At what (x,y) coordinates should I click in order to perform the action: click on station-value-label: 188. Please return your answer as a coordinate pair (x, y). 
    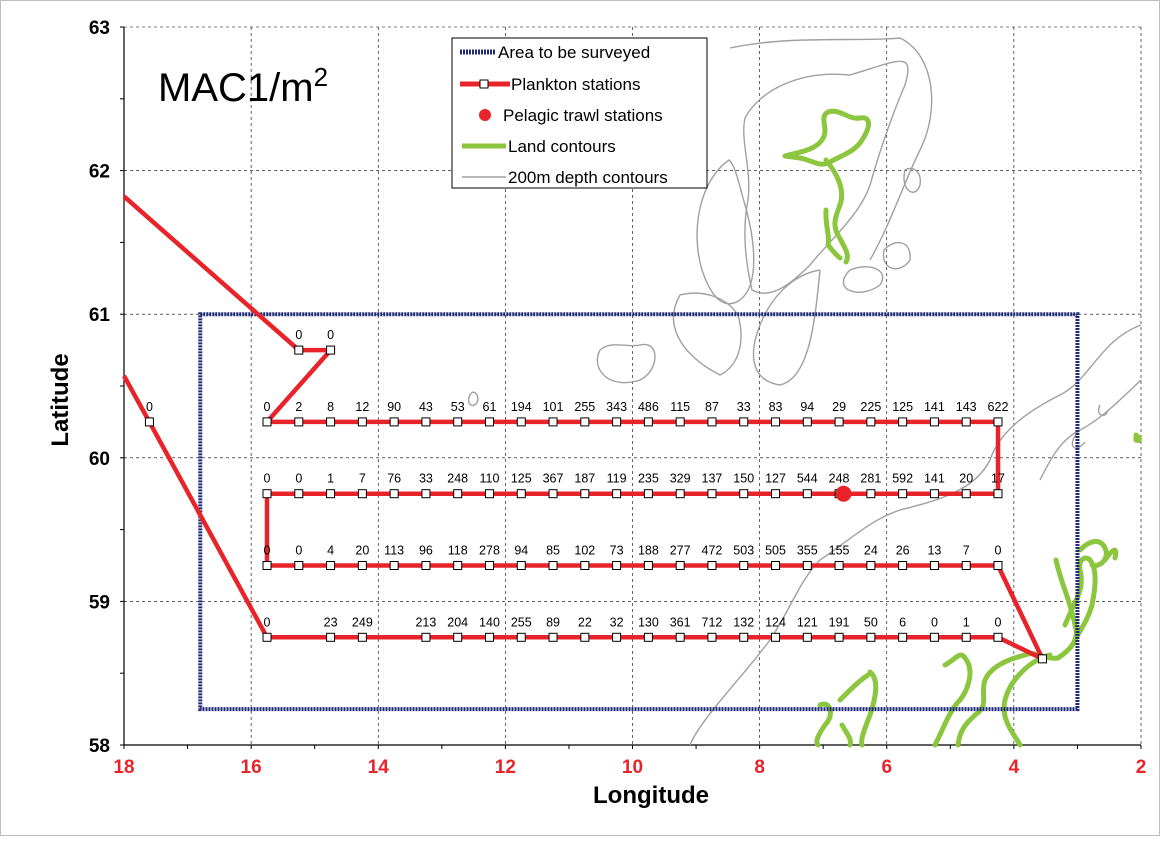
    Looking at the image, I should click on (648, 551).